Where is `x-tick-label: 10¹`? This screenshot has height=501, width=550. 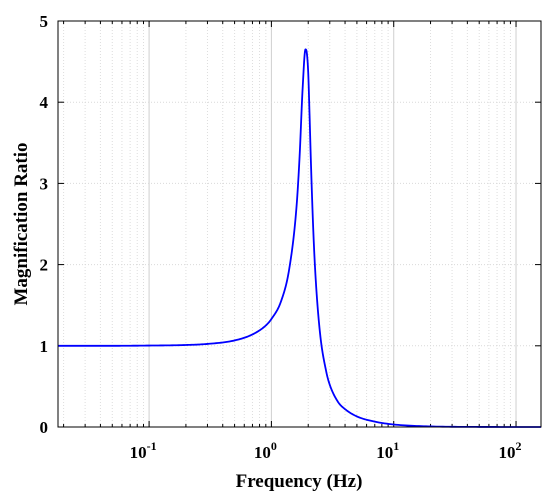 x-tick-label: 10¹ is located at coordinates (387, 450).